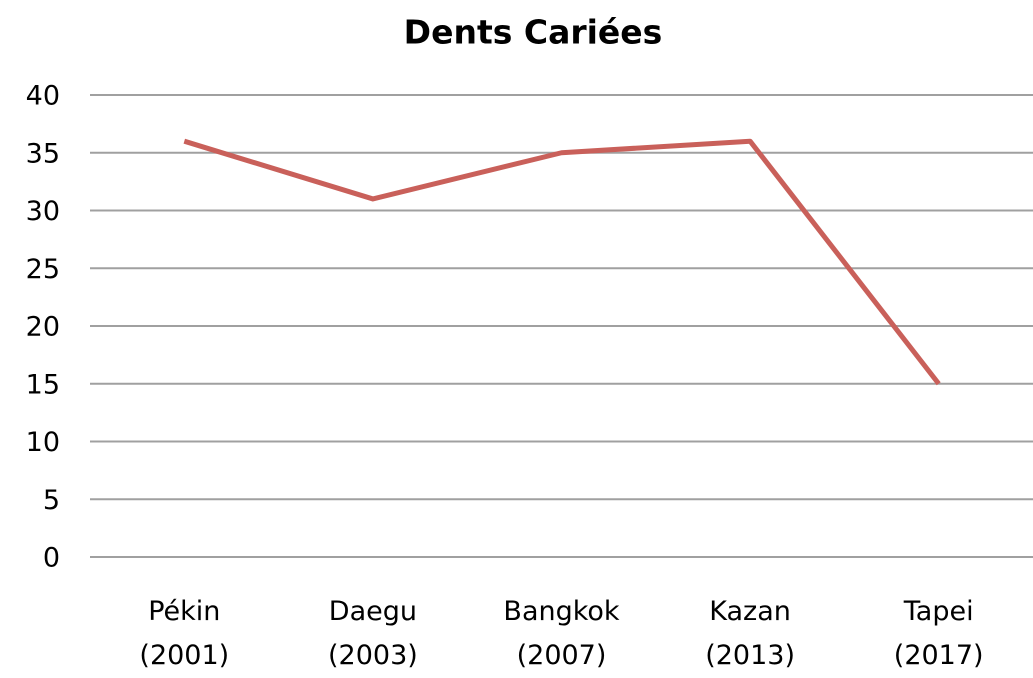  What do you see at coordinates (43, 96) in the screenshot?
I see `y-tick-label: 40` at bounding box center [43, 96].